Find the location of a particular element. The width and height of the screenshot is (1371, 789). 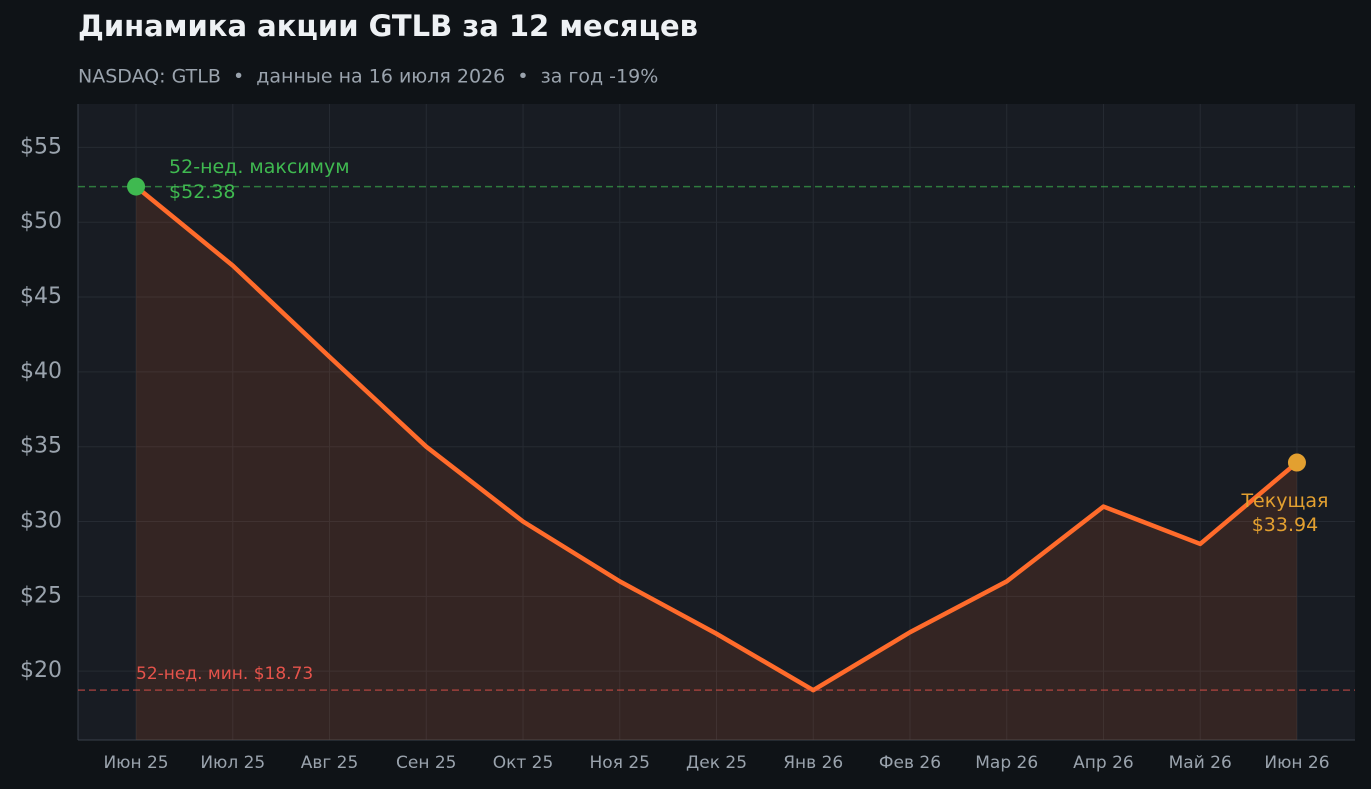

y-tick-label: $45 is located at coordinates (41, 296).